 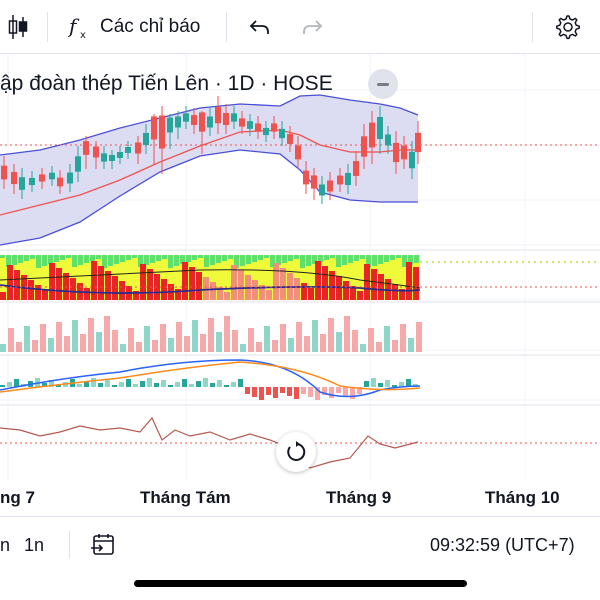 I want to click on time-axis: ng 7 Tháng Tám Tháng 9 Tháng 10, so click(x=300, y=498).